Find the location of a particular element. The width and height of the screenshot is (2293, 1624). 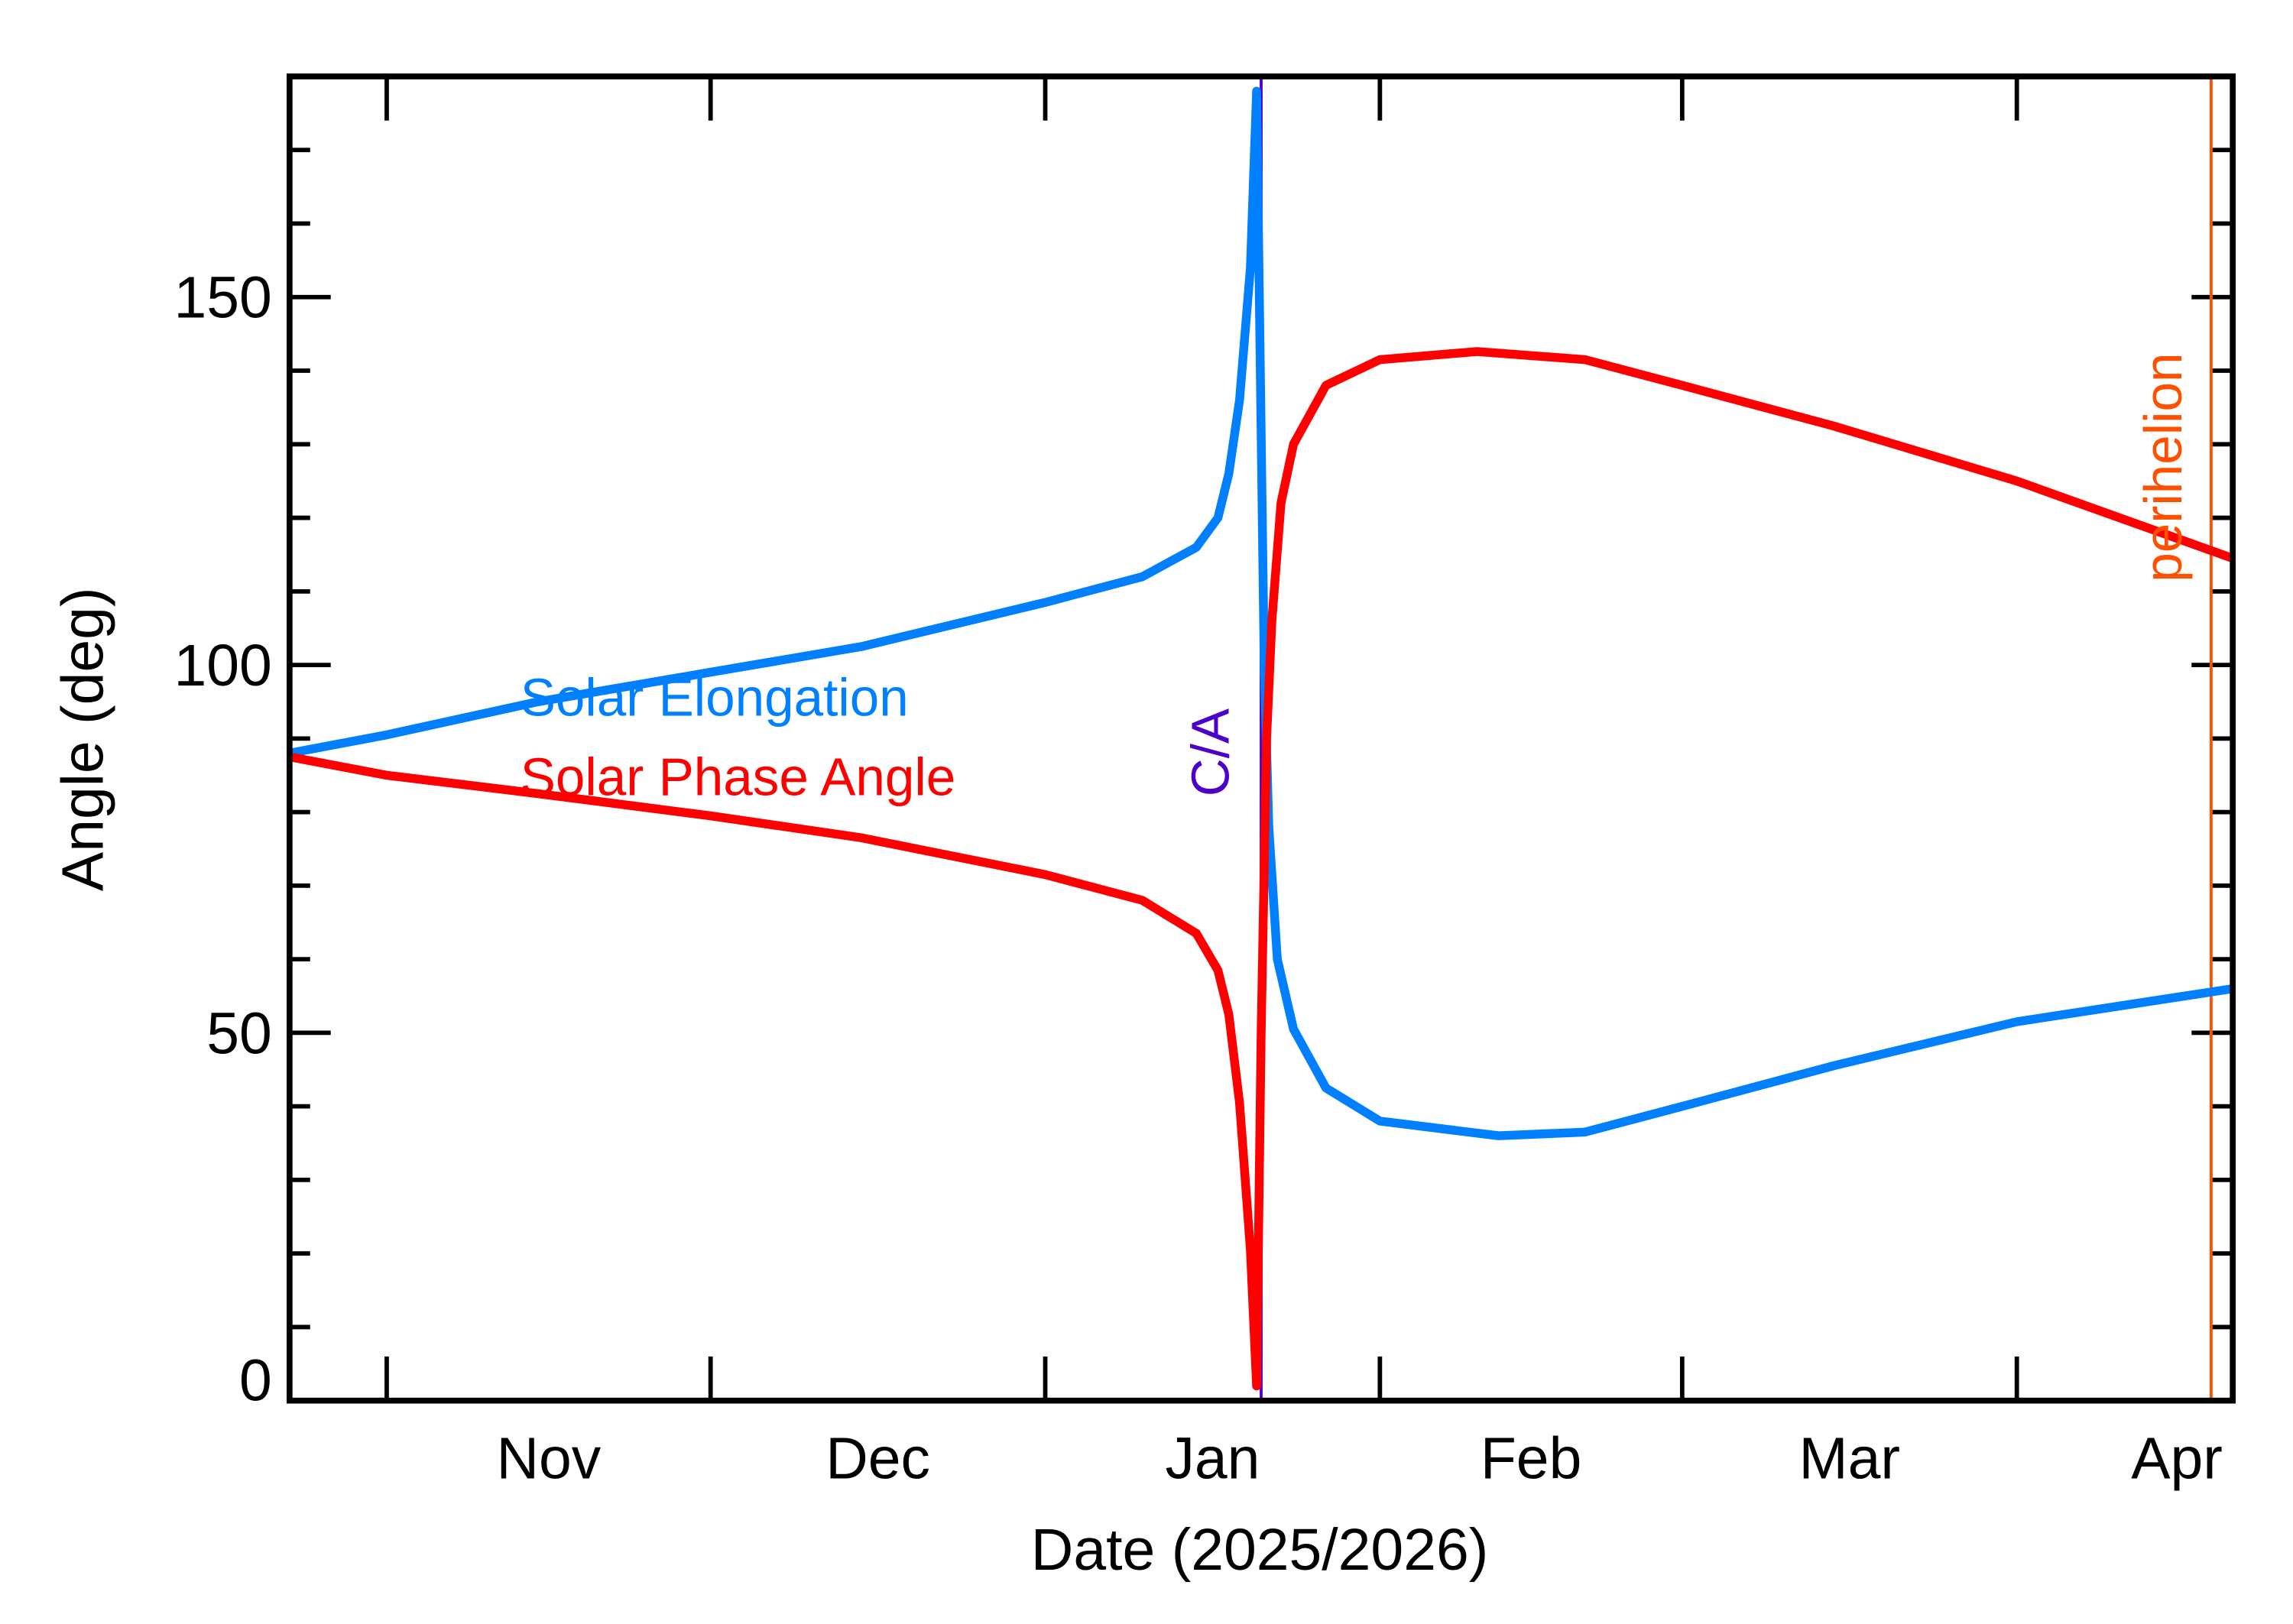

y-tick-label: 100 is located at coordinates (222, 666).